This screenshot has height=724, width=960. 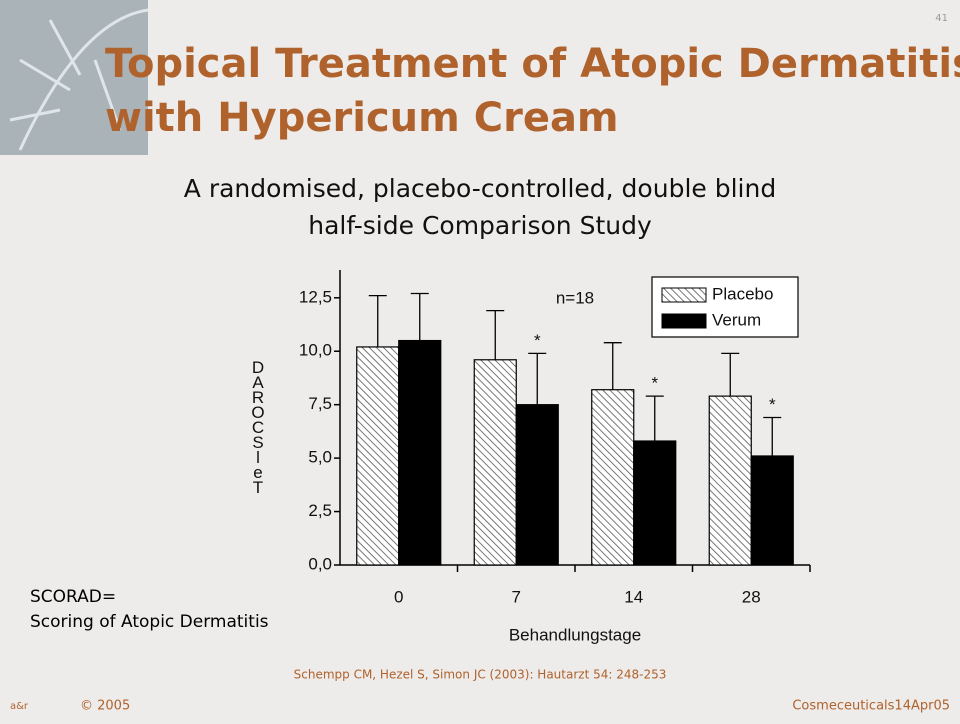 What do you see at coordinates (871, 706) in the screenshot?
I see `footer: Cosmeceuticals14Apr05` at bounding box center [871, 706].